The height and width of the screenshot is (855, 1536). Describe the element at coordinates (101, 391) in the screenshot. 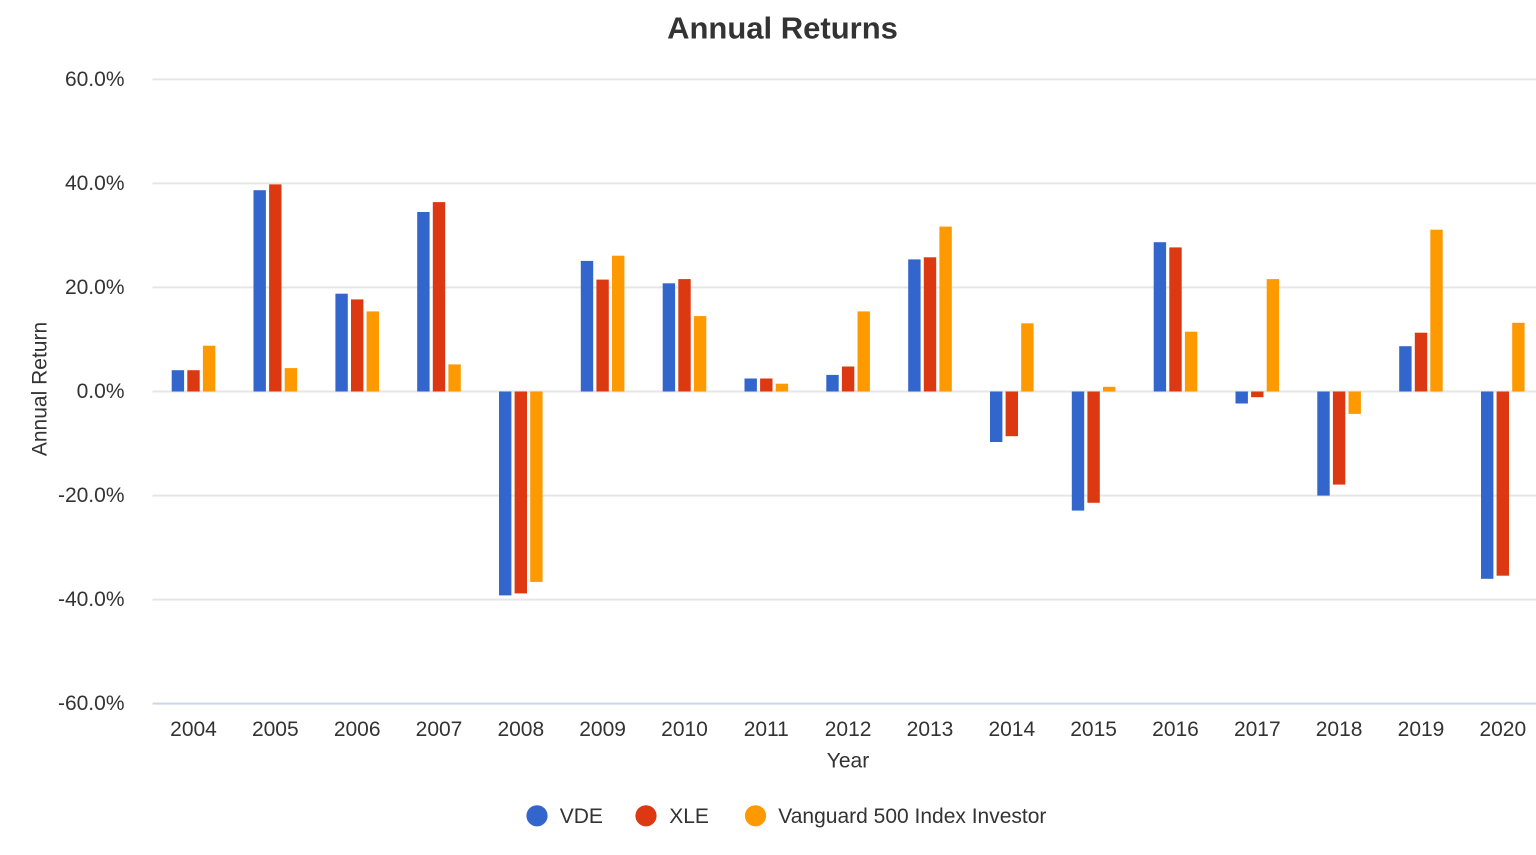

I see `svg-text: 0.0%` at that location.